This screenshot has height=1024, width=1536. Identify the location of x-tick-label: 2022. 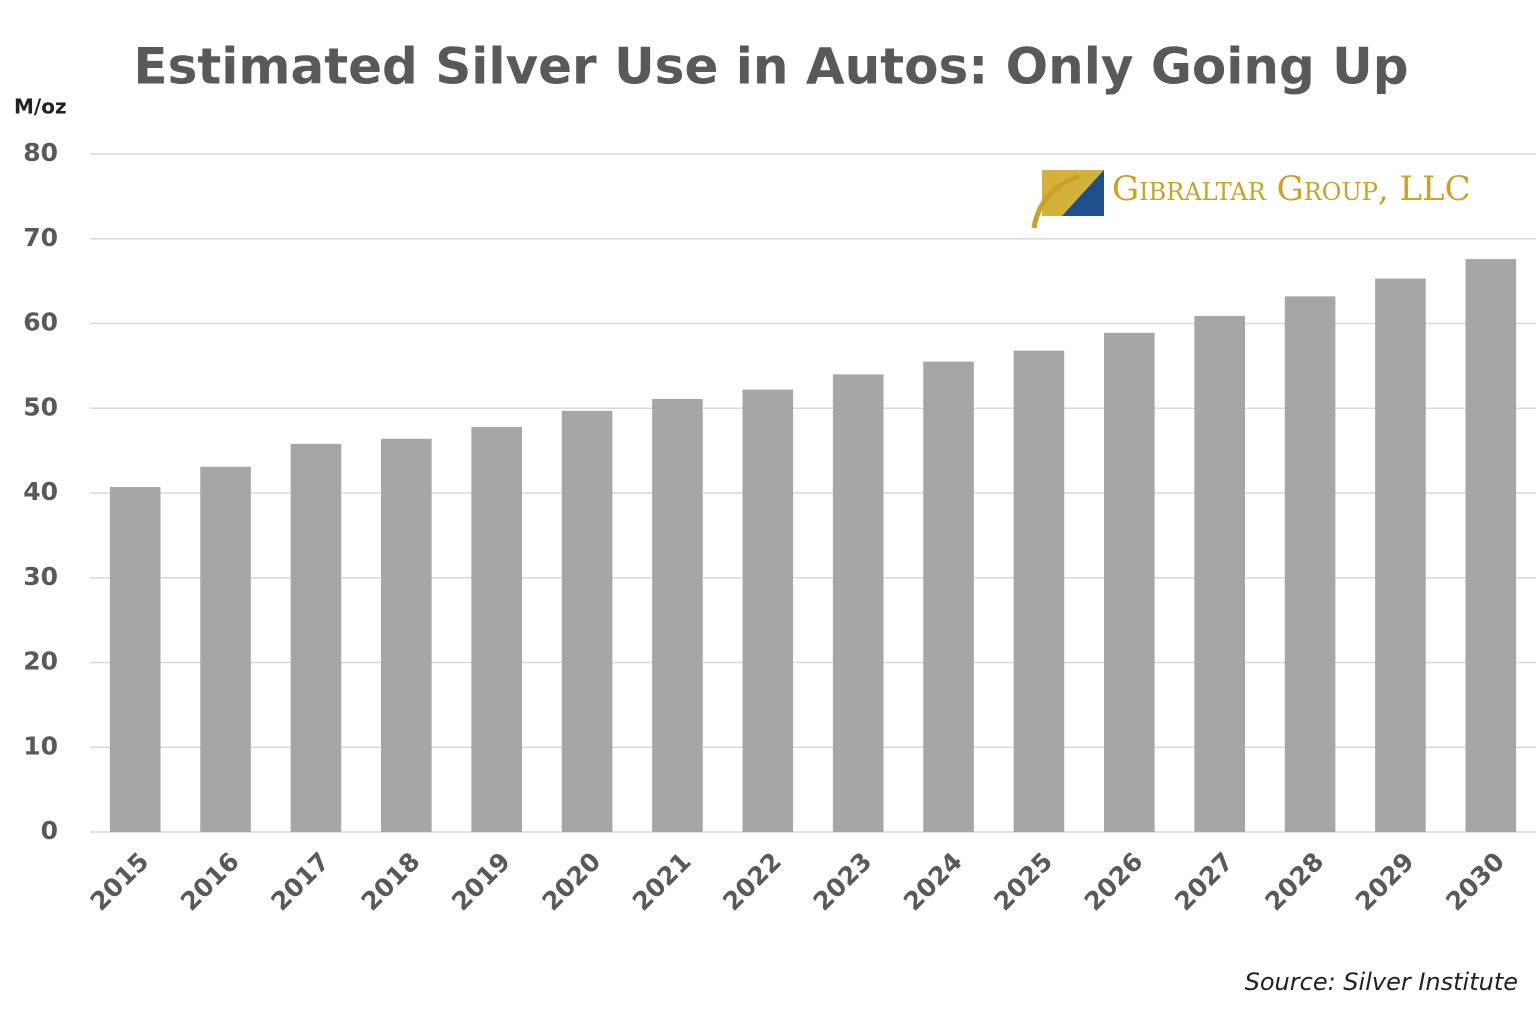
(752, 882).